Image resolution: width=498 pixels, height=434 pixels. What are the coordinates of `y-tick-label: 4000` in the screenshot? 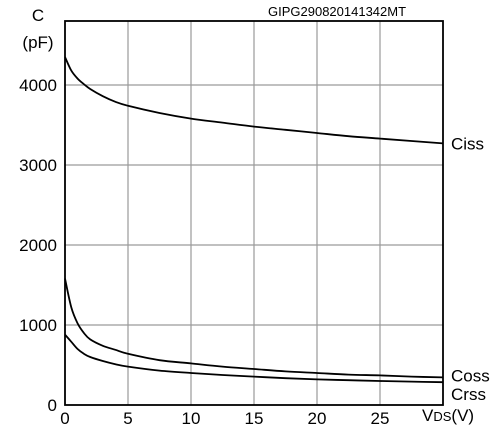 It's located at (38, 85).